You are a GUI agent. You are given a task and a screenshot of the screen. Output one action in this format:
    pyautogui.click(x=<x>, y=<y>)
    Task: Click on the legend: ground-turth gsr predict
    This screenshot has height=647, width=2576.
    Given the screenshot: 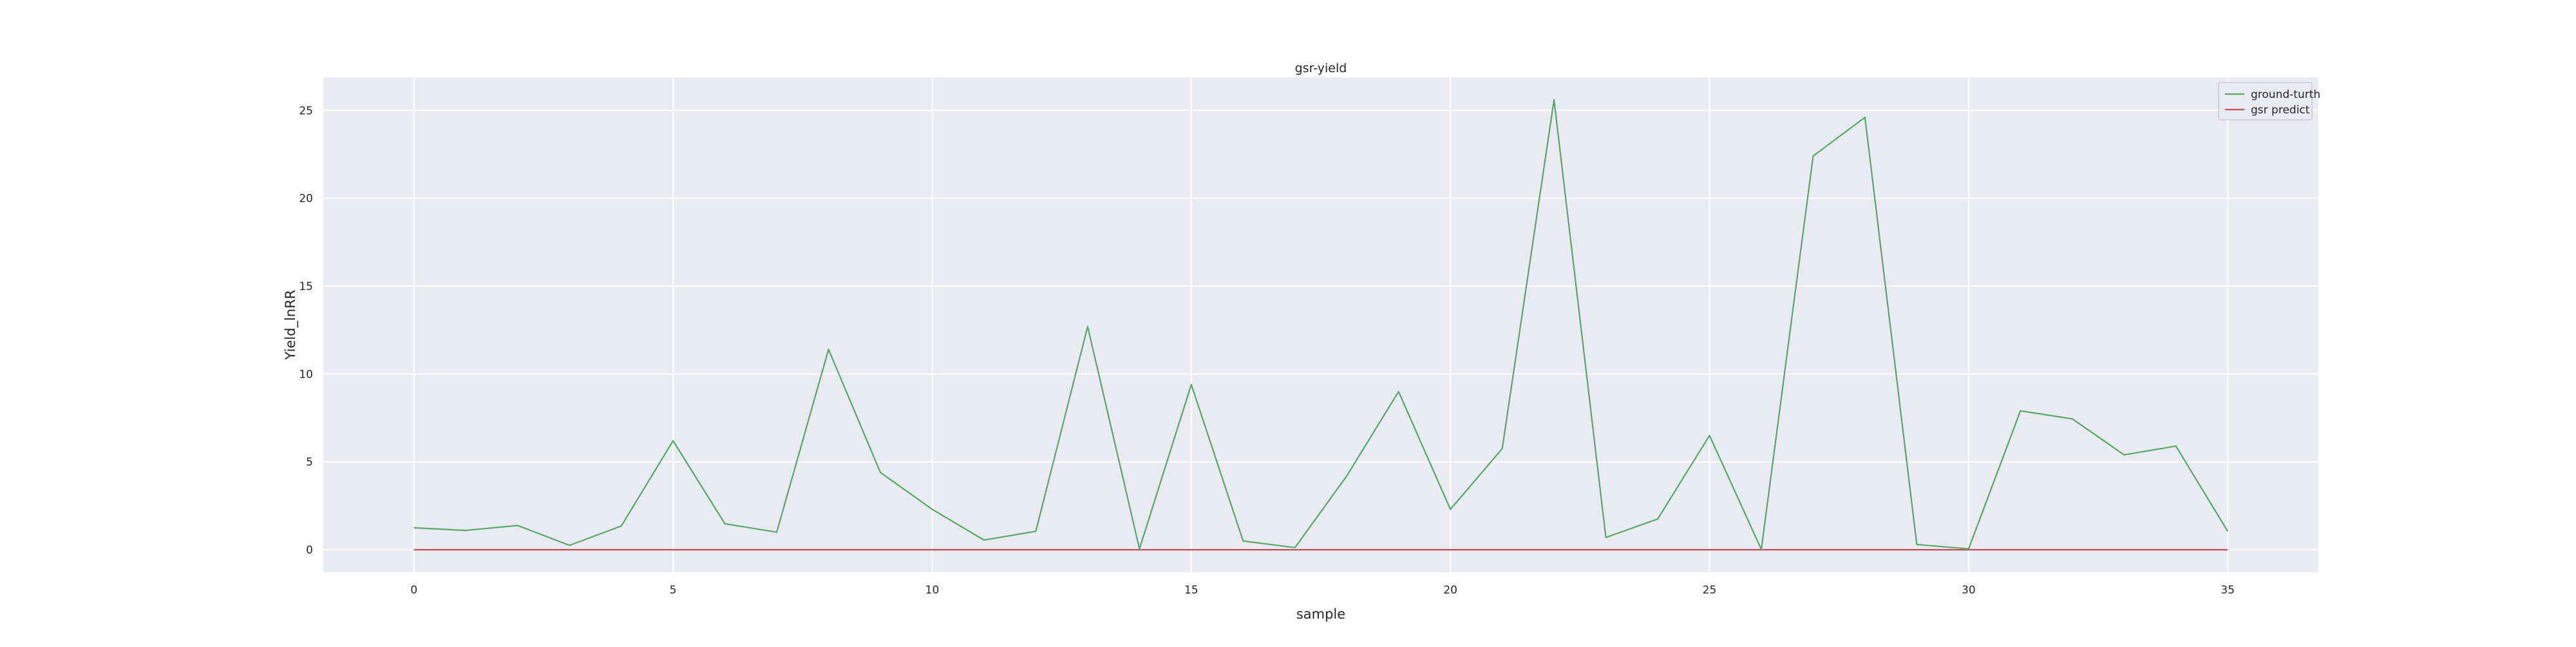 What is the action you would take?
    pyautogui.click(x=2269, y=101)
    